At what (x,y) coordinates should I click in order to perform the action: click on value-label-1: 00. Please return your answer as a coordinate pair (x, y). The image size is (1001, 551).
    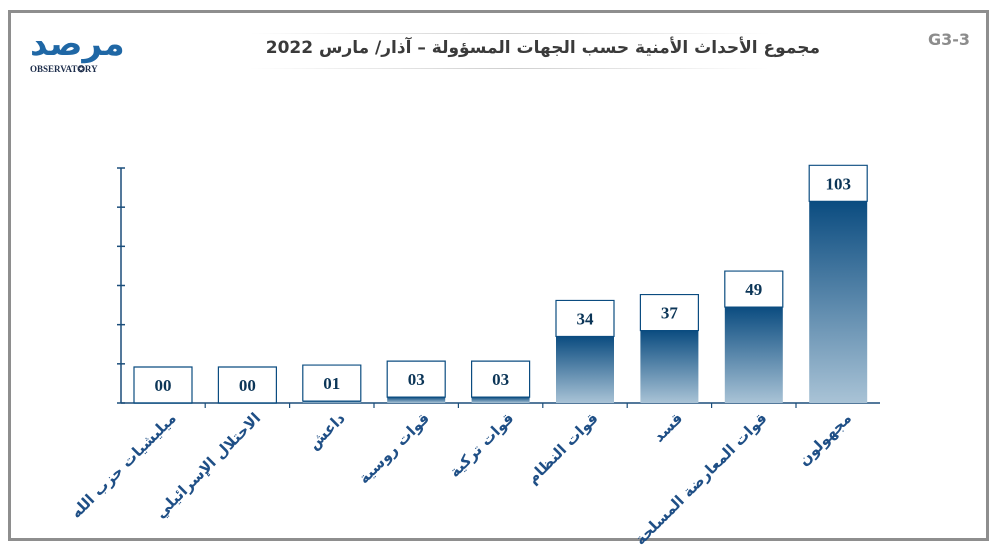
    Looking at the image, I should click on (247, 385).